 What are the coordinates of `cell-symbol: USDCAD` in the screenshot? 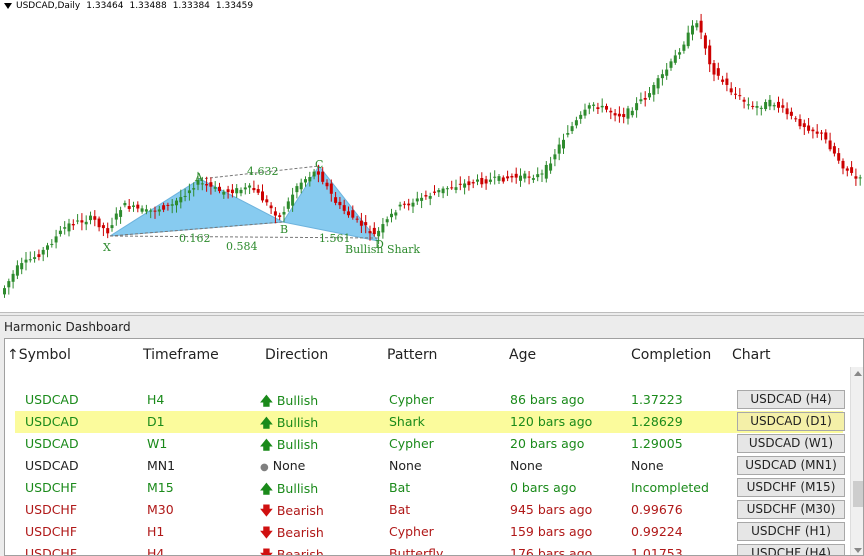 It's located at (52, 421).